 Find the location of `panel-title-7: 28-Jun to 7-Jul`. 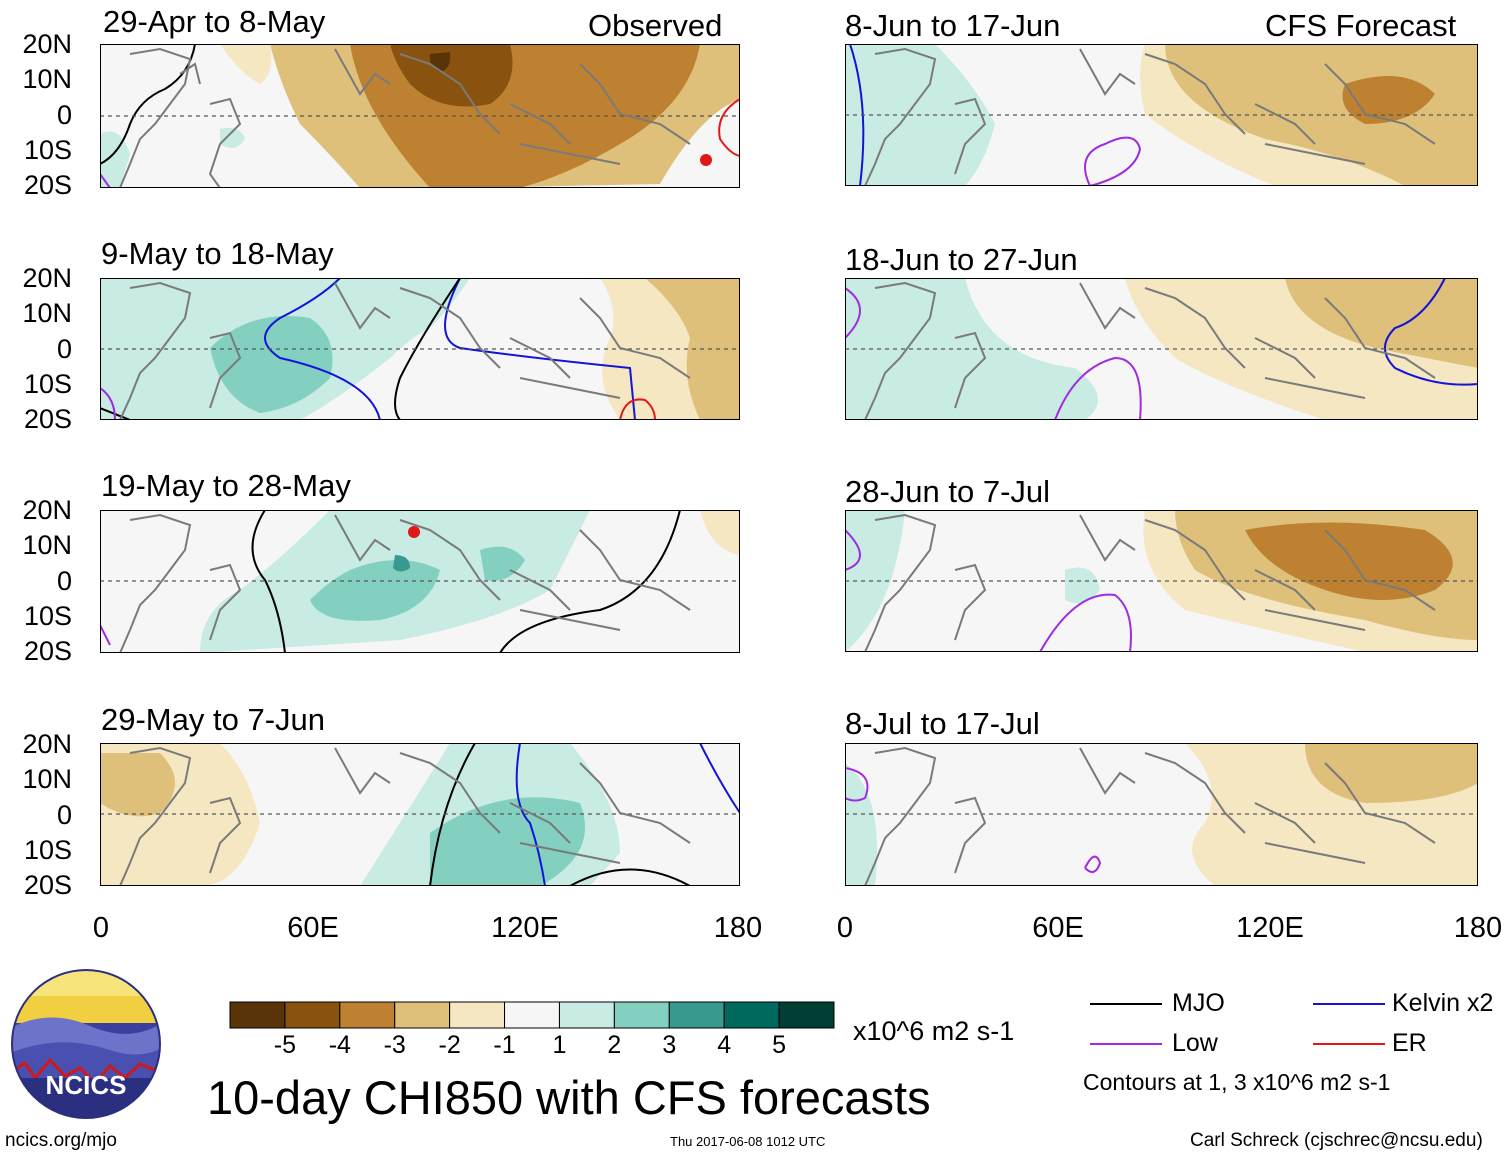

panel-title-7: 28-Jun to 7-Jul is located at coordinates (948, 491).